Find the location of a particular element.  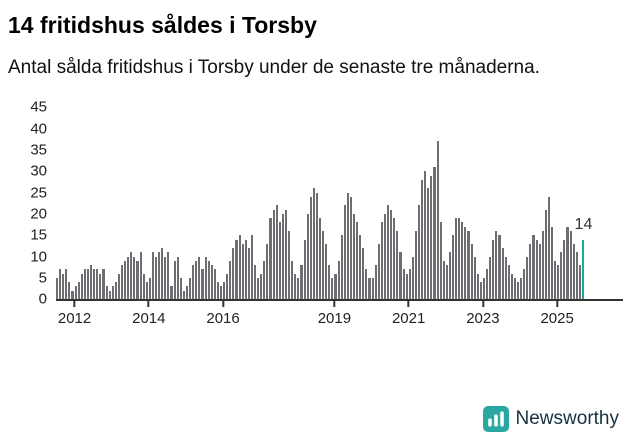

x-tick: 2016 is located at coordinates (223, 314).